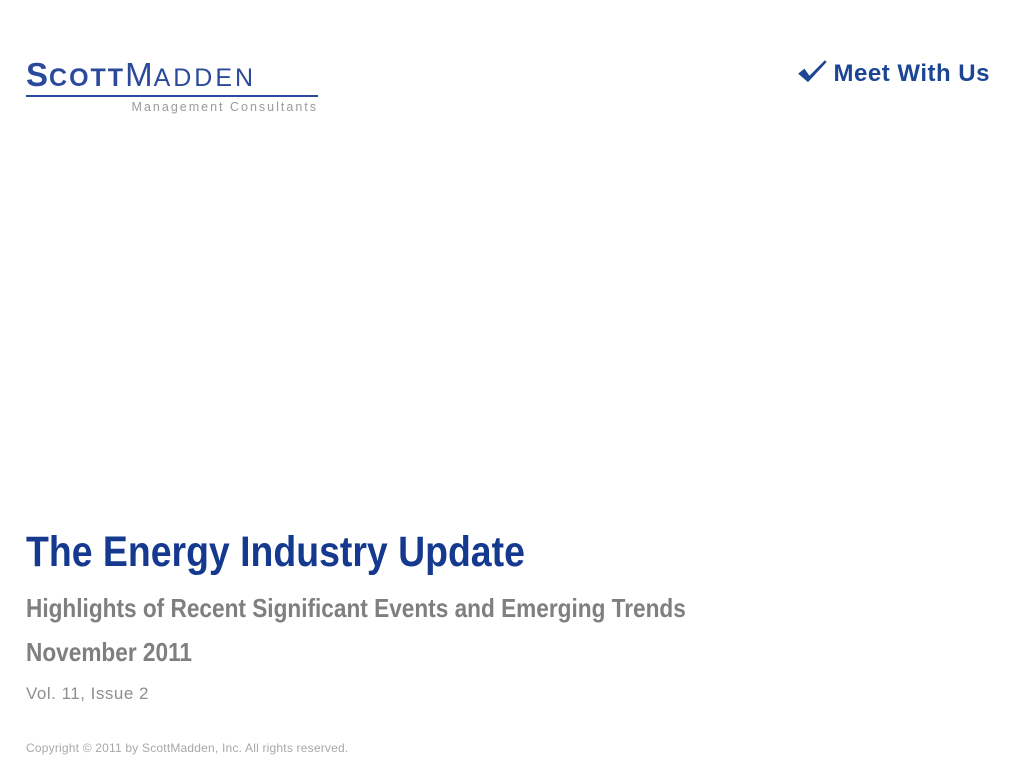 This screenshot has height=768, width=1024. Describe the element at coordinates (87, 693) in the screenshot. I see `volume-label: Vol. 11, Issue 2` at that location.